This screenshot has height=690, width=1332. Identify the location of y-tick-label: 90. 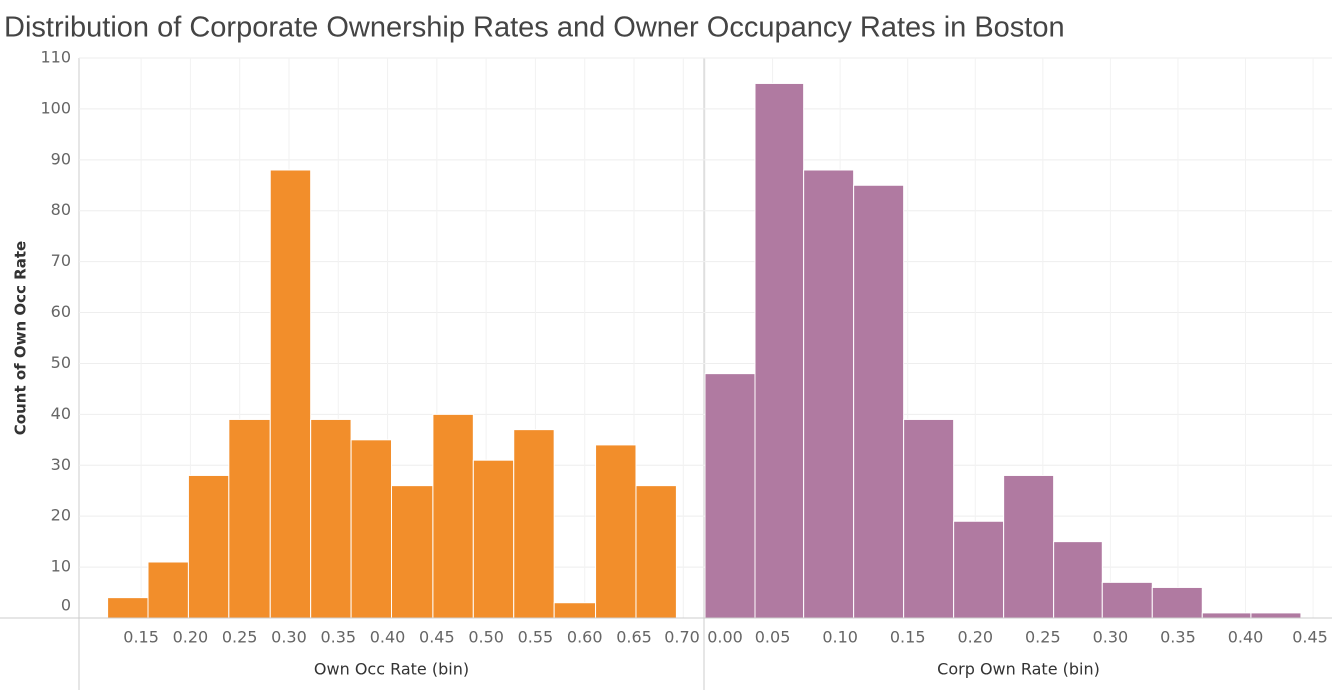
(61, 158).